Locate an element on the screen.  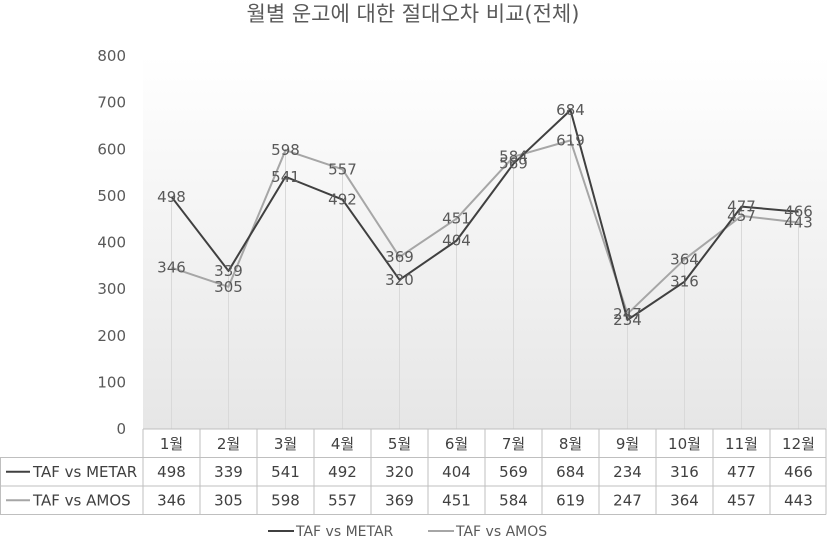
data-label: 569 is located at coordinates (513, 164).